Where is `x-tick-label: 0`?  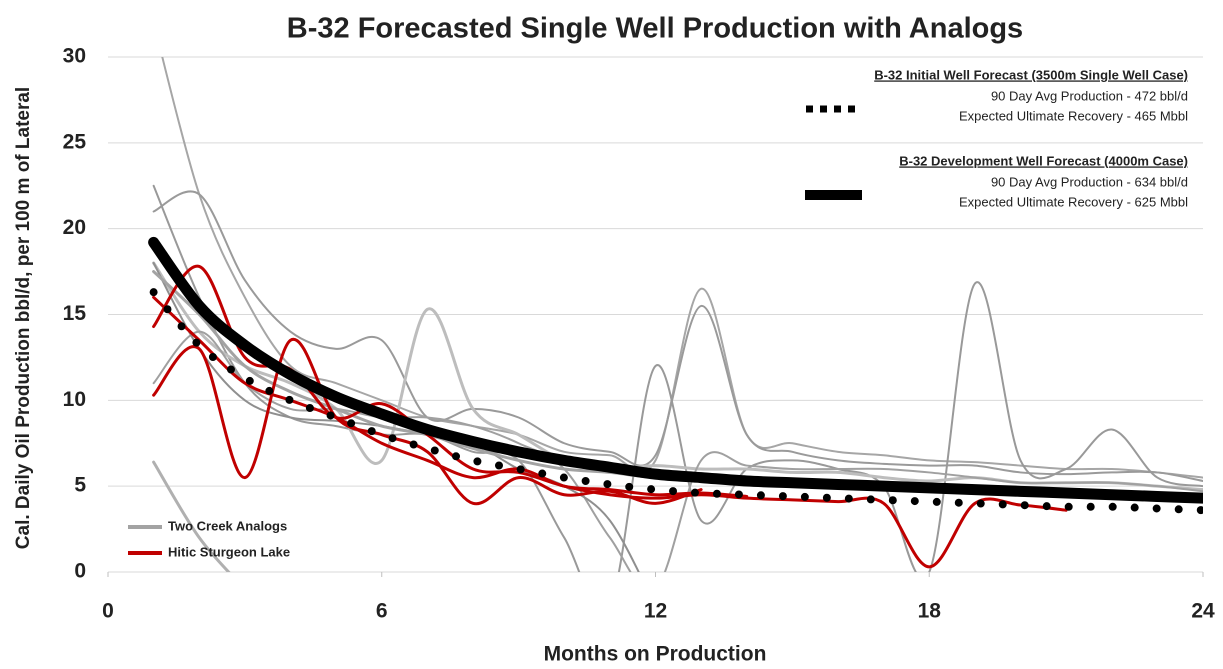 x-tick-label: 0 is located at coordinates (108, 611).